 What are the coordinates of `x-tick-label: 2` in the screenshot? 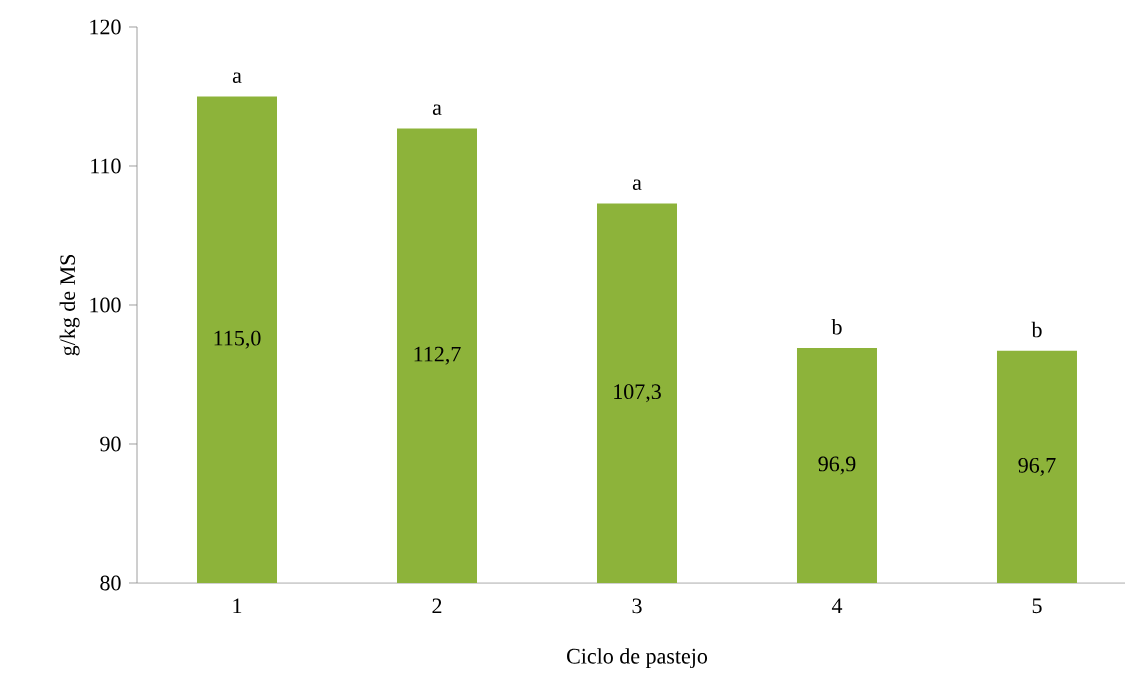 It's located at (437, 606).